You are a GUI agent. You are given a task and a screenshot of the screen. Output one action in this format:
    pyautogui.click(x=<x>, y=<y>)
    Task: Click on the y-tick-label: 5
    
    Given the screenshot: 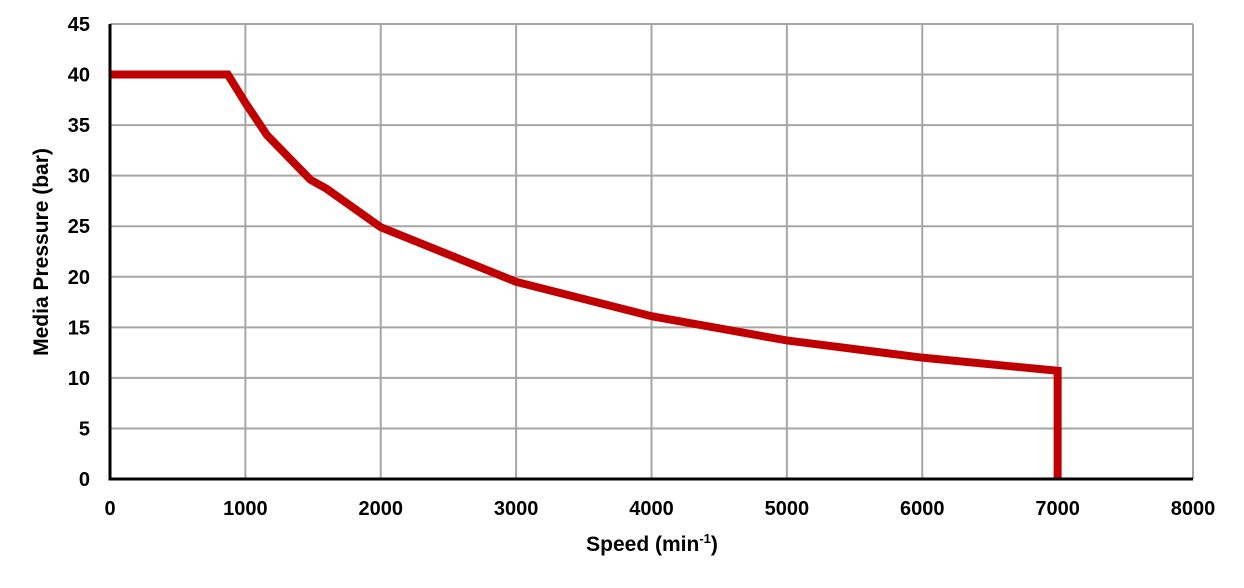 What is the action you would take?
    pyautogui.click(x=84, y=429)
    